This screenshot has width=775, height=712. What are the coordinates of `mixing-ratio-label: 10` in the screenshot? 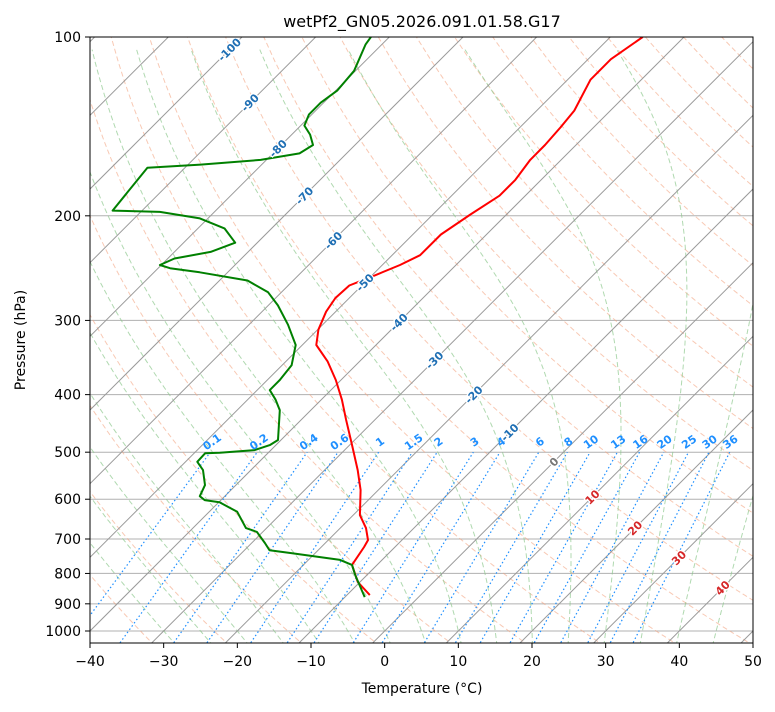 It's located at (591, 442).